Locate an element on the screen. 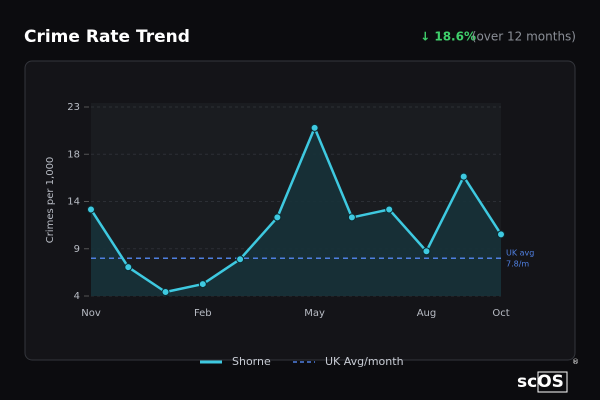  x-tick-label: Nov is located at coordinates (91, 313).